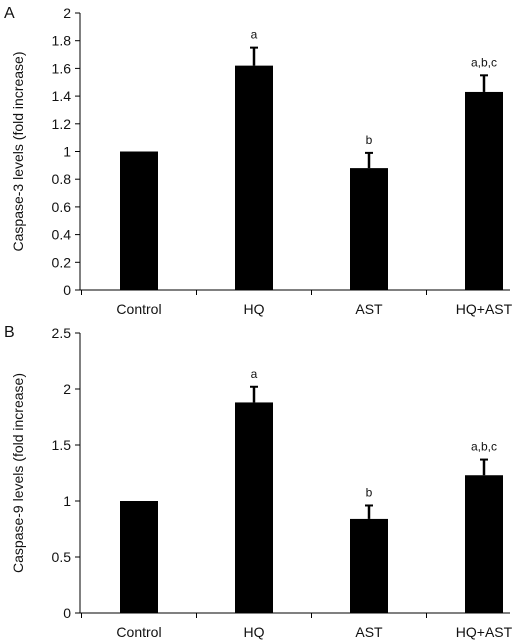  I want to click on y-tick-label-a: 0.8, so click(62, 179).